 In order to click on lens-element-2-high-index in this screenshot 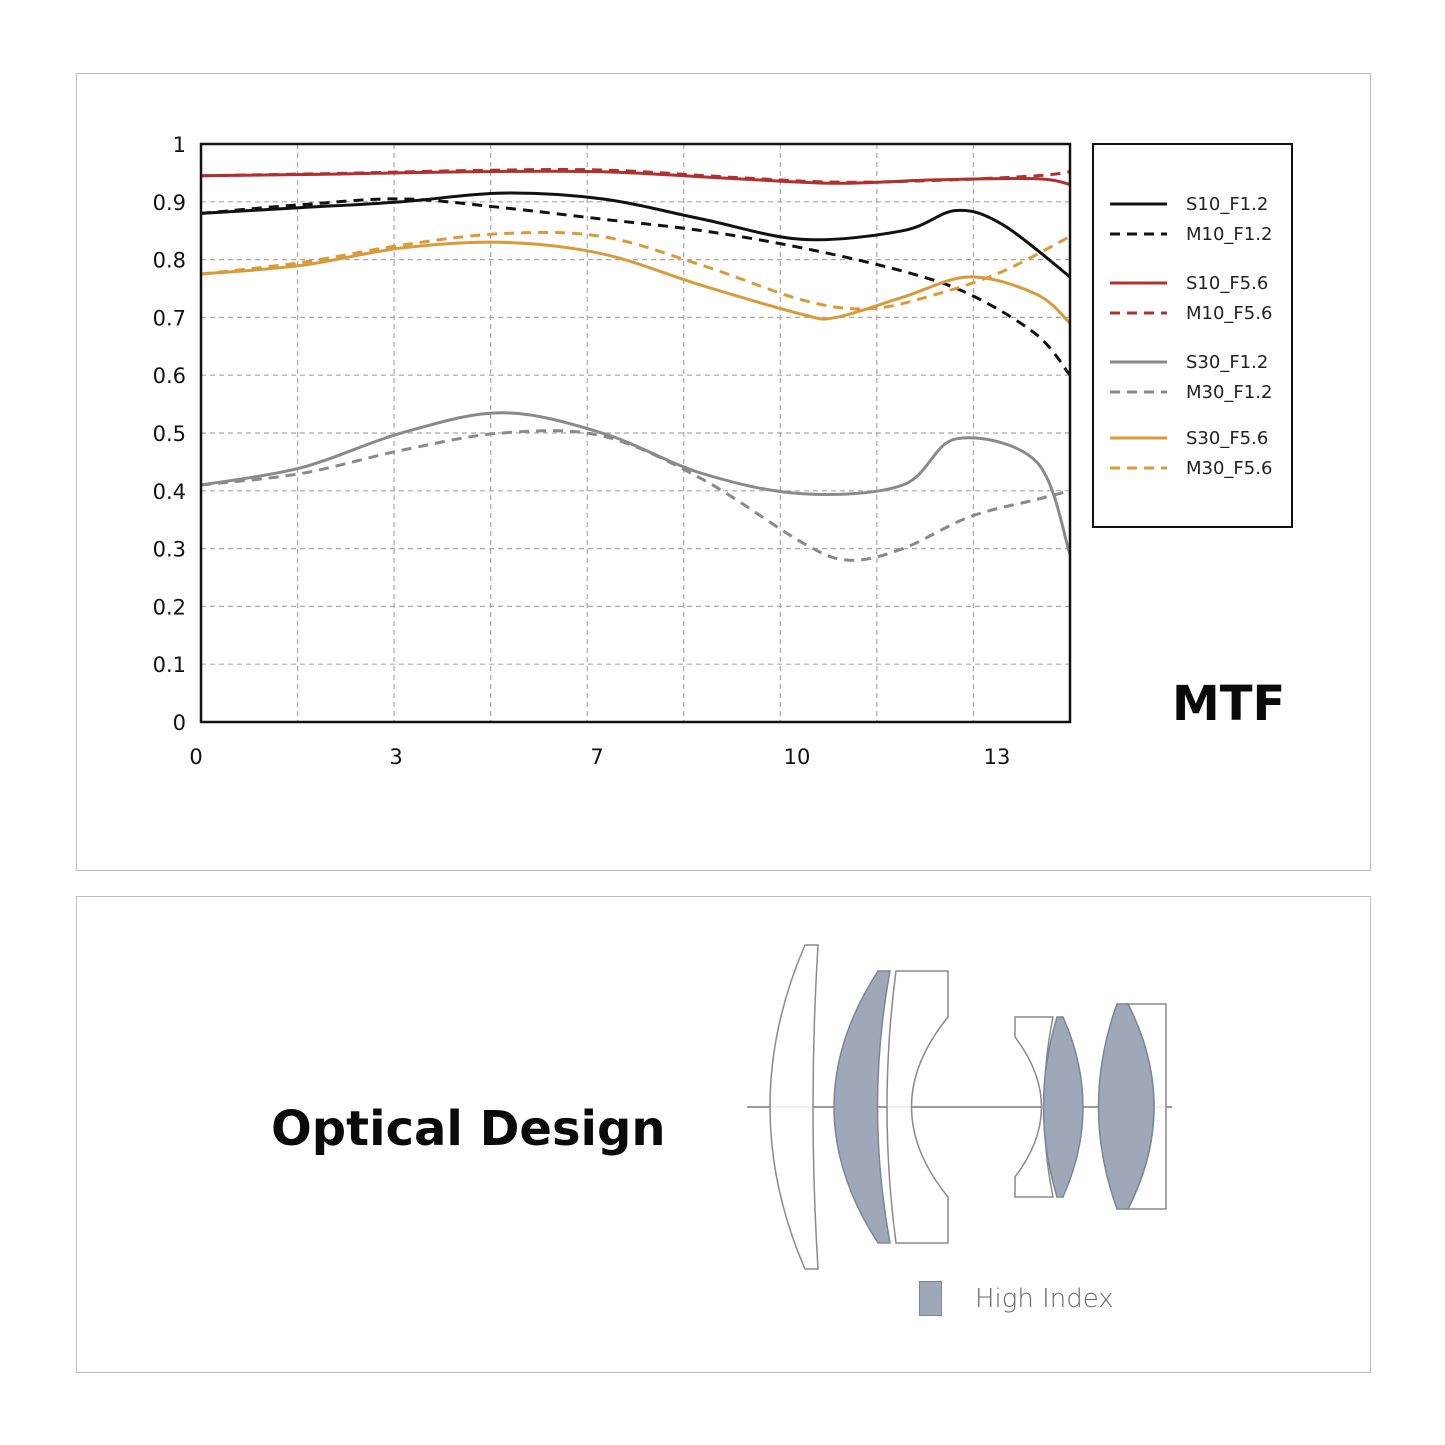, I will do `click(862, 1107)`.